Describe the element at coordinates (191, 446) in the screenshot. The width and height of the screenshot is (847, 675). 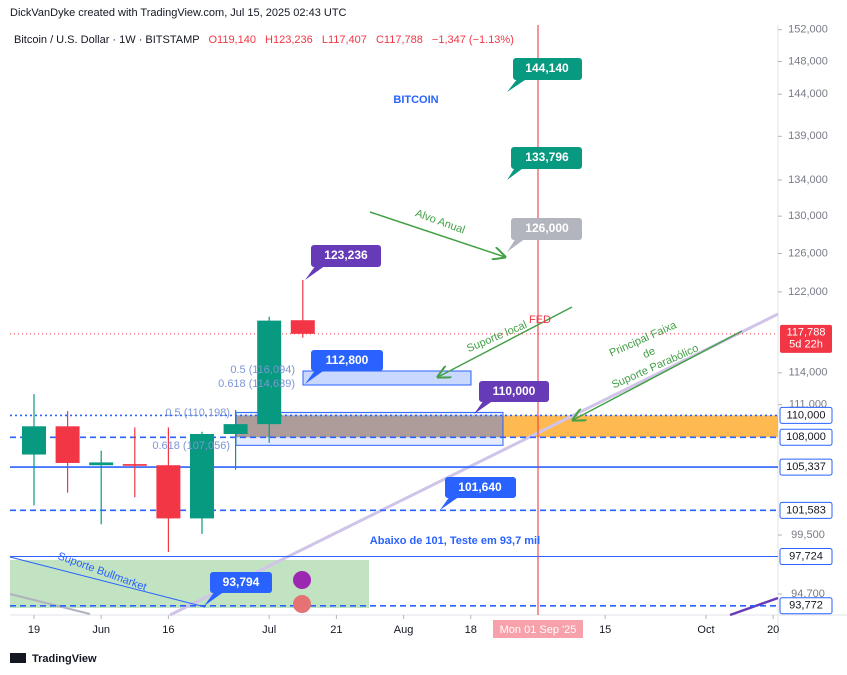
I see `fib-label: 0.618 (107,056)` at that location.